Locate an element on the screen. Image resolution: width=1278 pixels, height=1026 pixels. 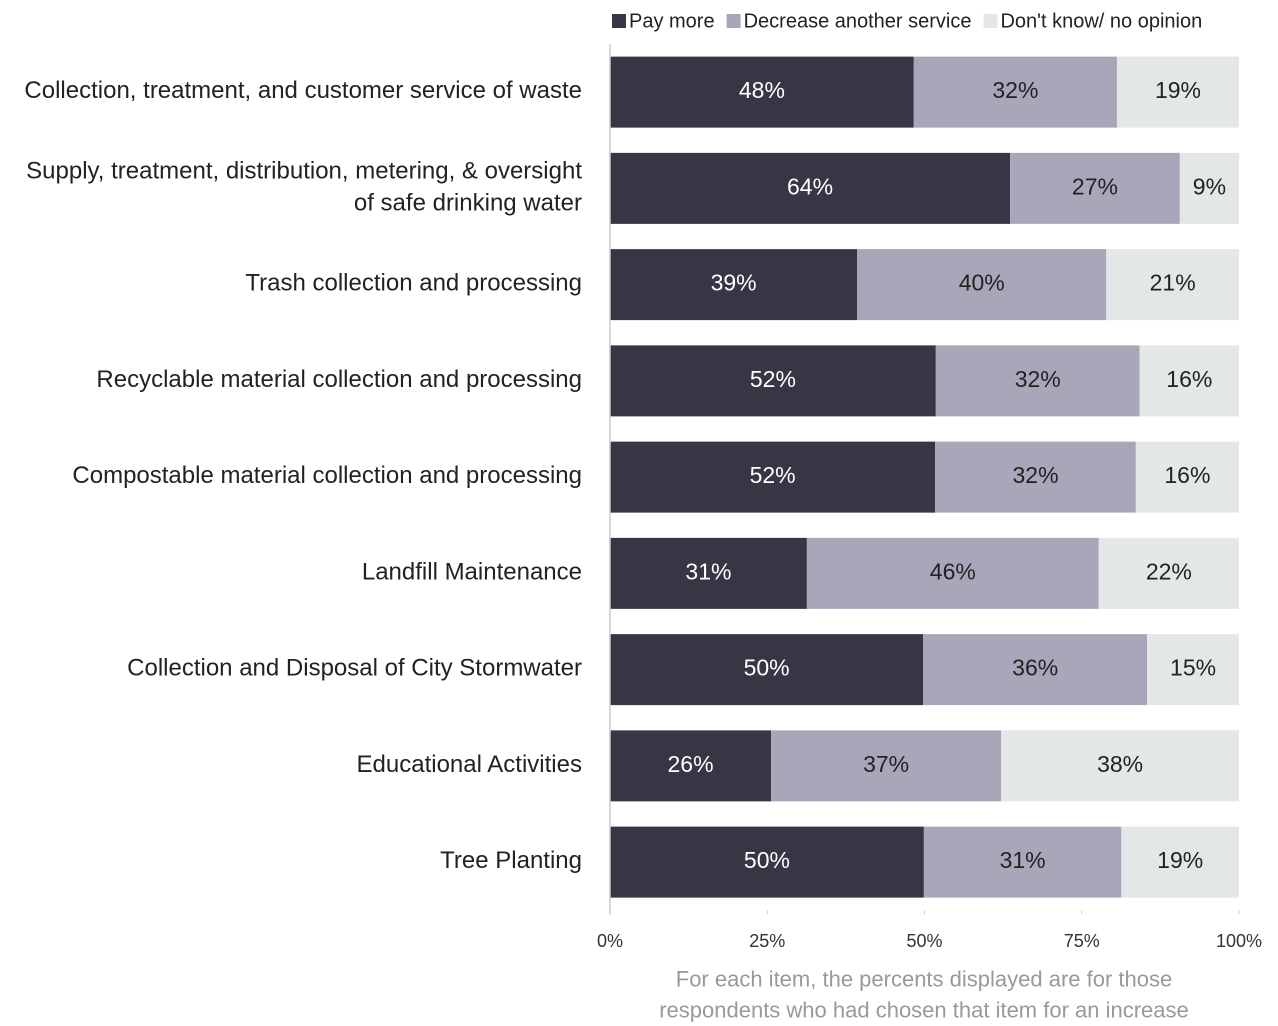
value-label: 22% is located at coordinates (1169, 571).